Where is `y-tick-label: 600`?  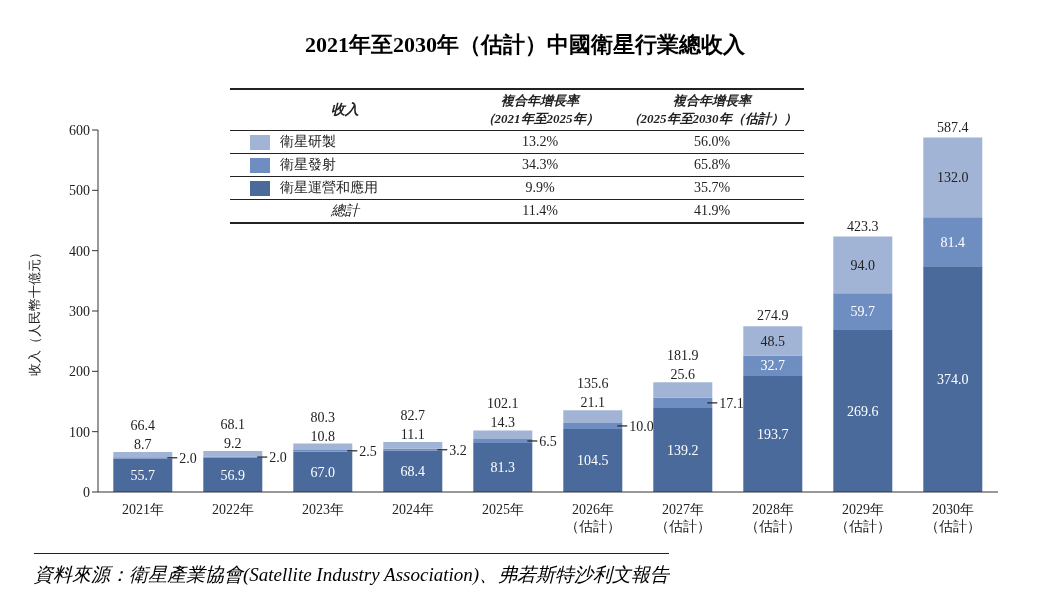
y-tick-label: 600 is located at coordinates (79, 130).